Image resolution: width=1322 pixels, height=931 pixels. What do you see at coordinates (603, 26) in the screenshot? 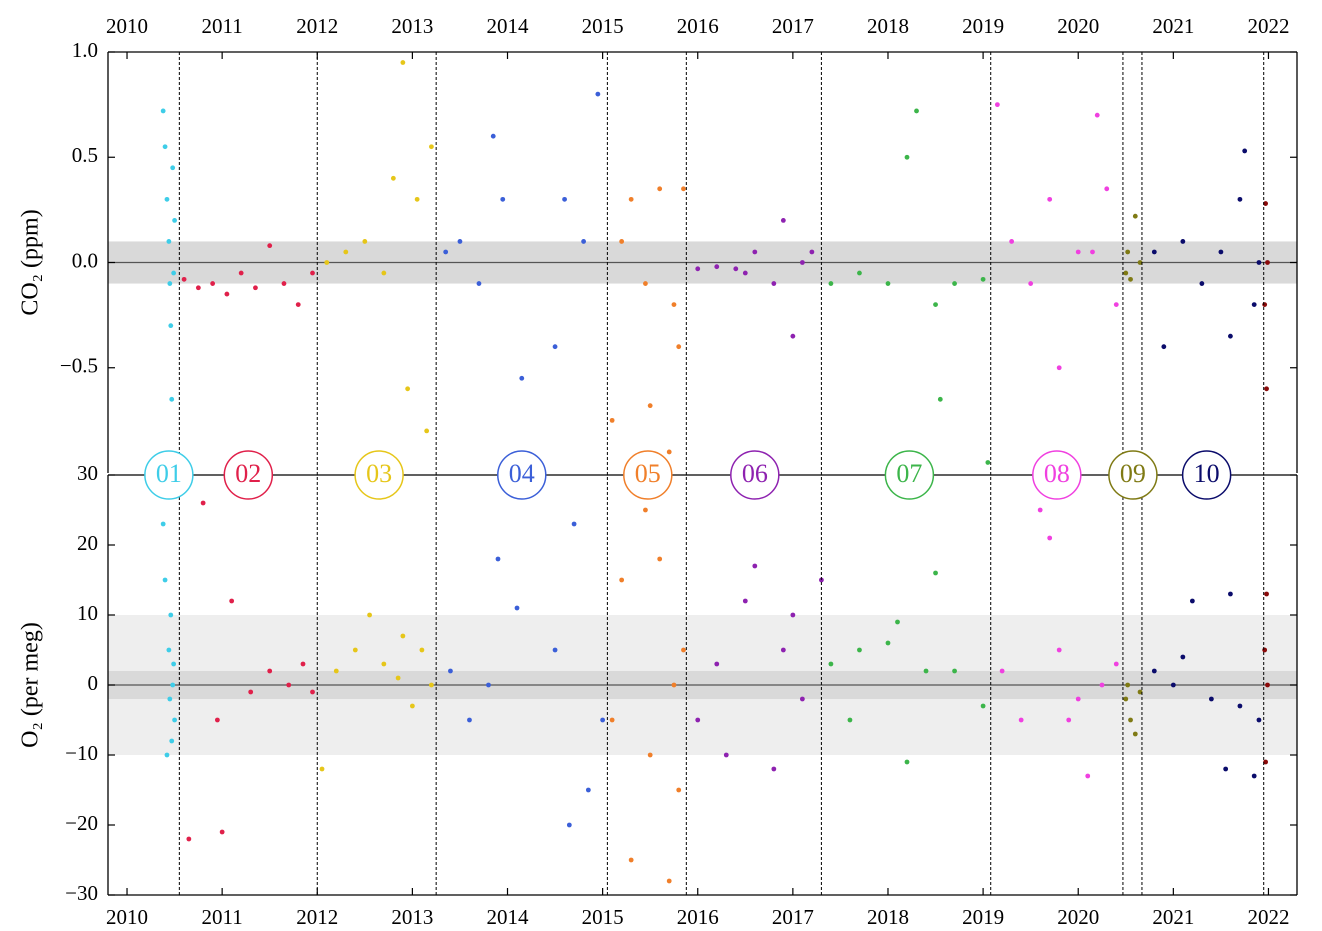
I see `x-tick-label: 2015` at bounding box center [603, 26].